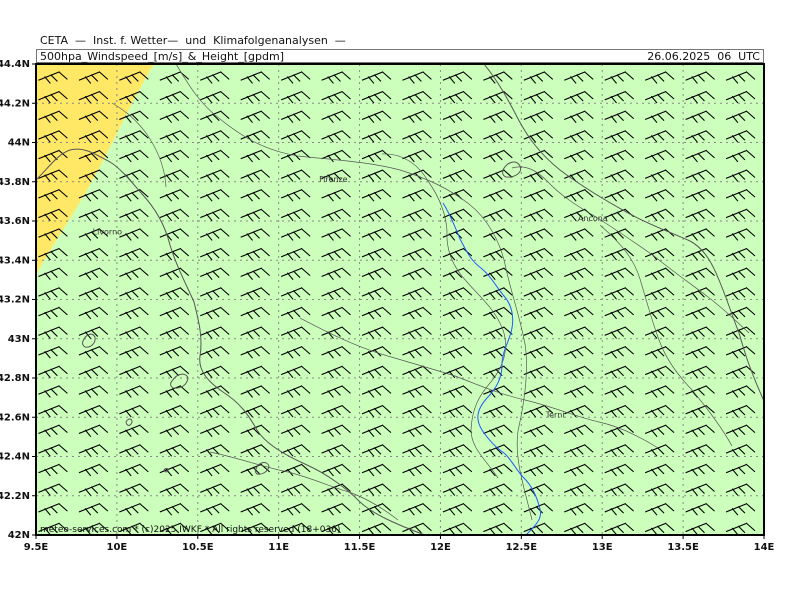  What do you see at coordinates (88, 340) in the screenshot?
I see `island` at bounding box center [88, 340].